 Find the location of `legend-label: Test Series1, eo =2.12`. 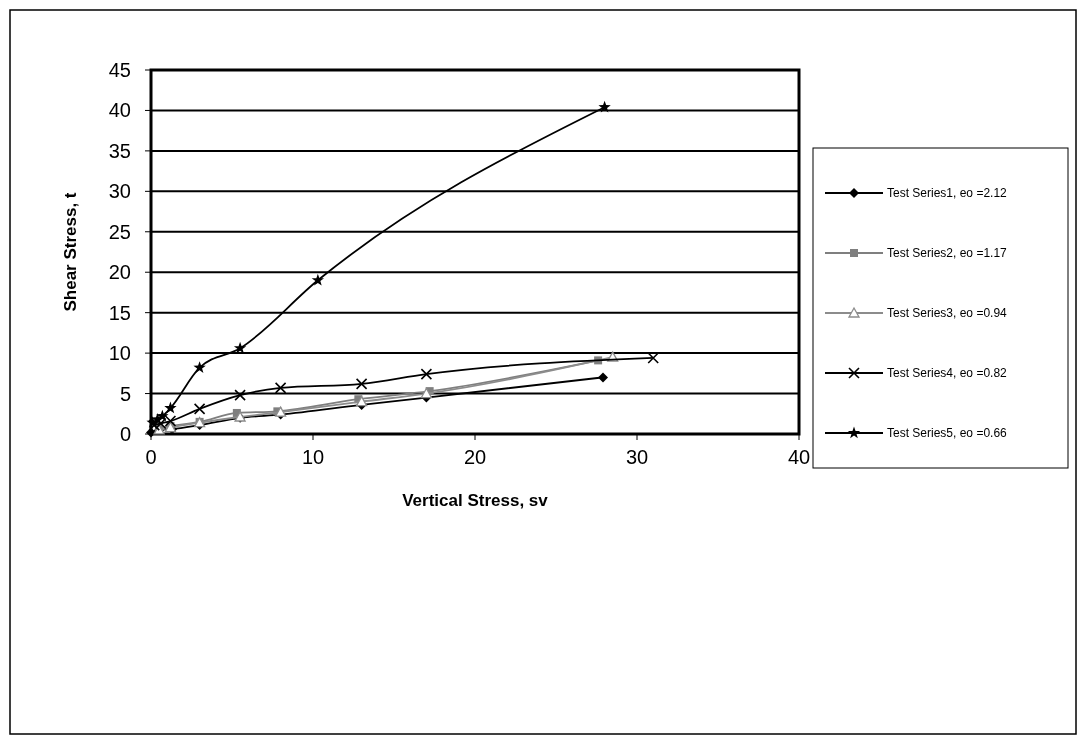

legend-label: Test Series1, eo =2.12 is located at coordinates (947, 193).